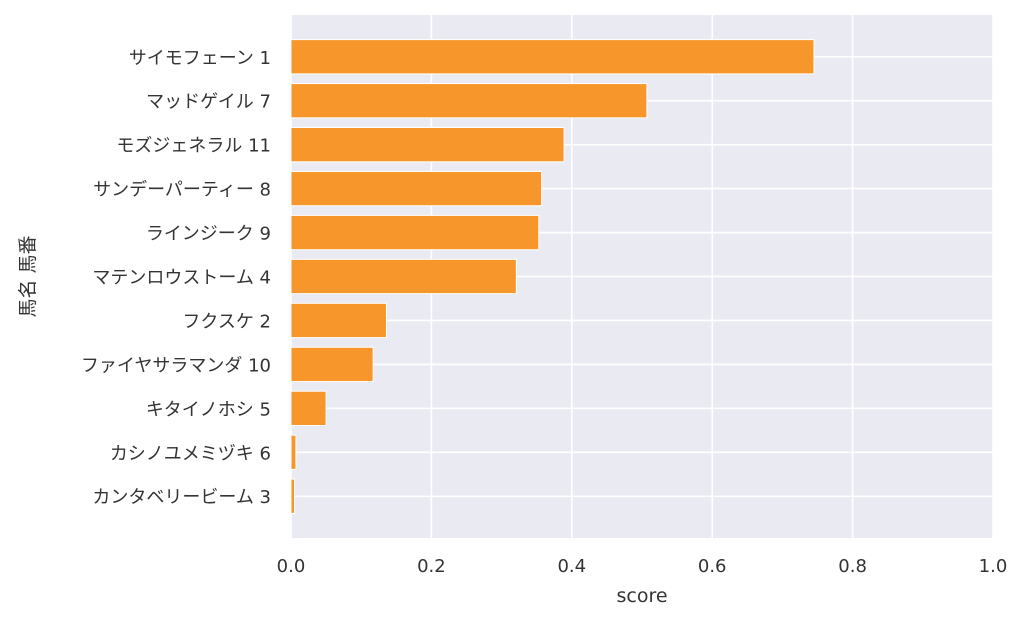 This screenshot has height=620, width=1024. What do you see at coordinates (226, 321) in the screenshot?
I see `y-tick-label: フクスケ 2` at bounding box center [226, 321].